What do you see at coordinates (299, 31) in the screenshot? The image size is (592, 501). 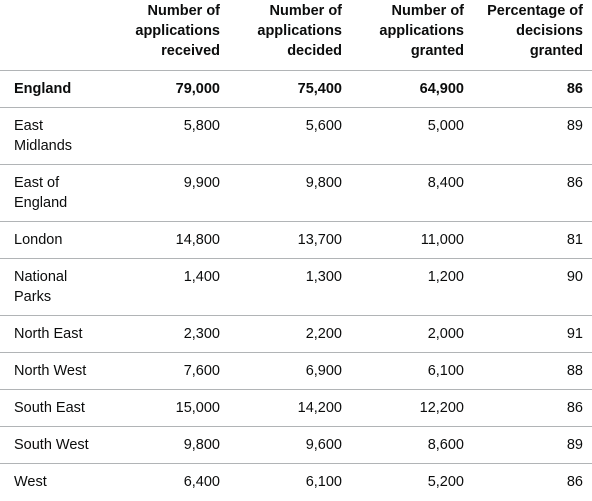 I see `header-applications-decided: Number of applications decided` at bounding box center [299, 31].